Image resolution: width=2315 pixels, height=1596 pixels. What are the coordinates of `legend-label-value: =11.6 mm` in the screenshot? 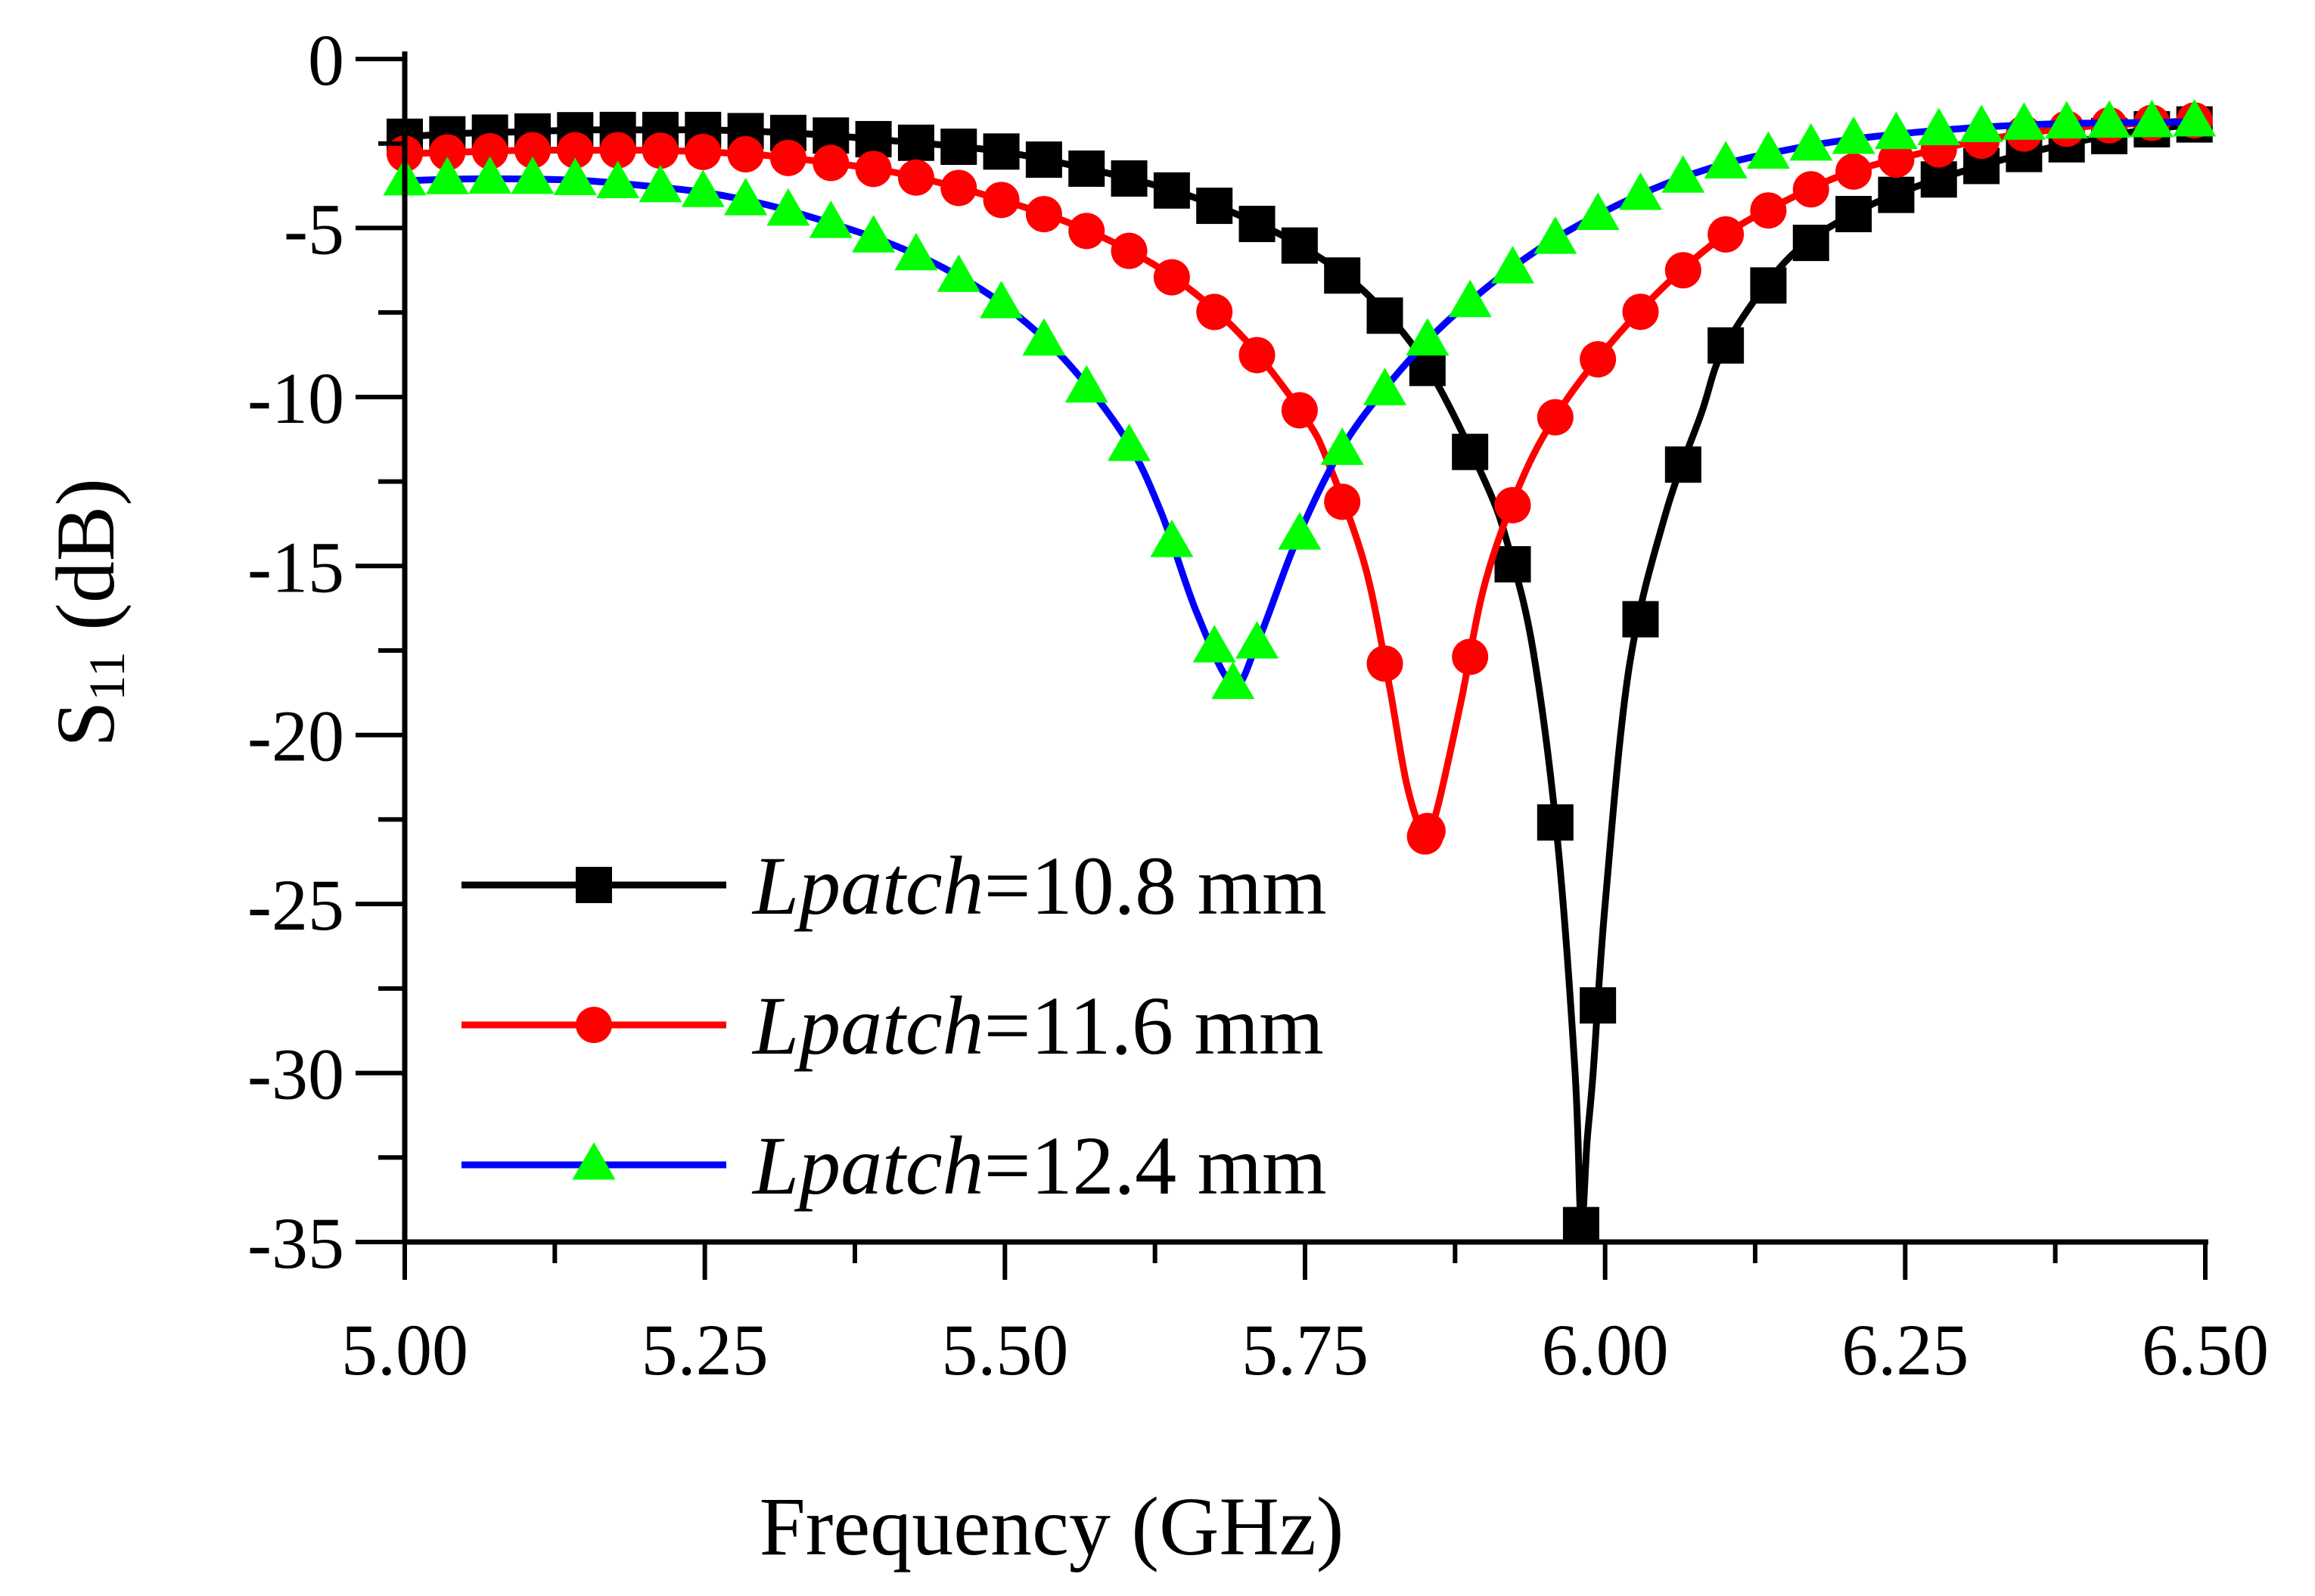 It's located at (1154, 1026).